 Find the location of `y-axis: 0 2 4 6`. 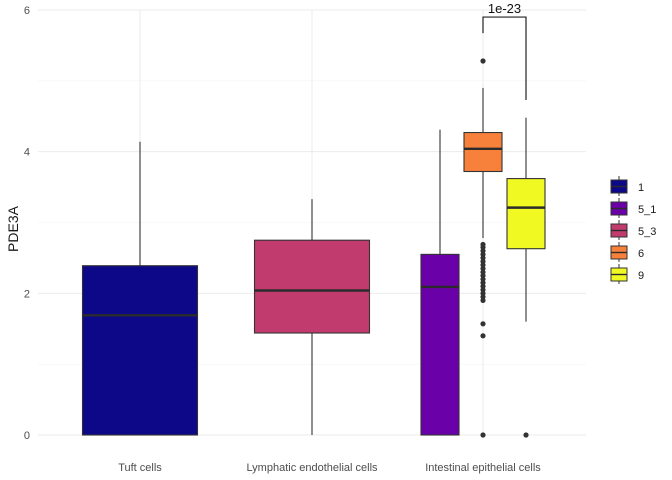

y-axis: 0 2 4 6 is located at coordinates (27, 223).